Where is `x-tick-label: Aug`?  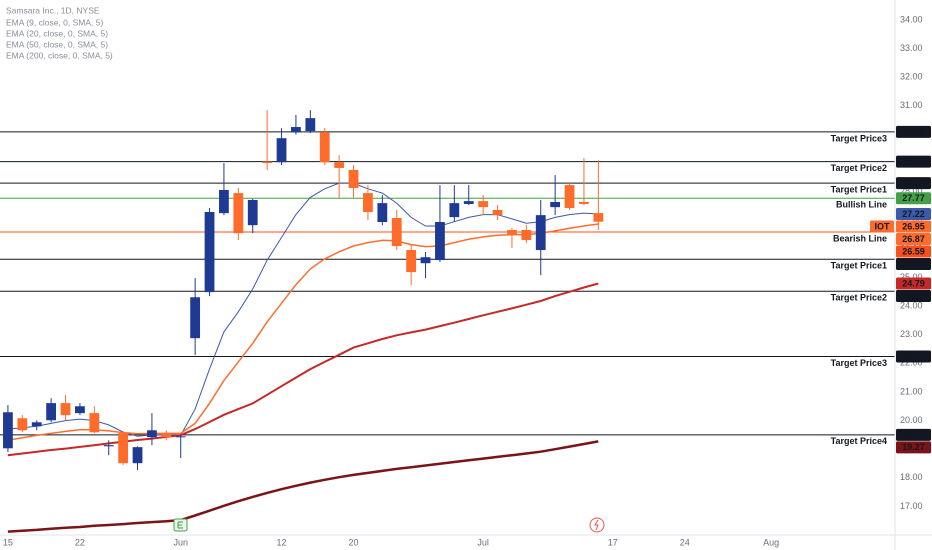 x-tick-label: Aug is located at coordinates (771, 542).